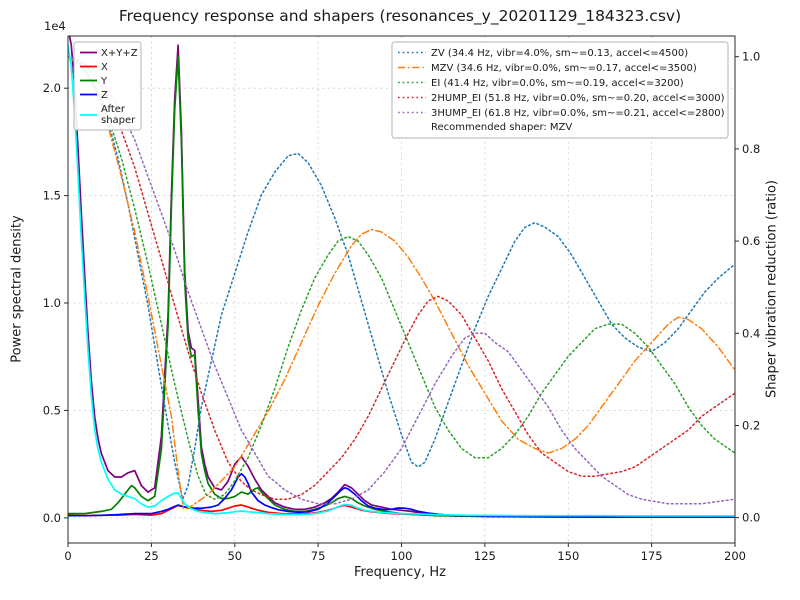 The height and width of the screenshot is (600, 800). What do you see at coordinates (751, 426) in the screenshot?
I see `y-right-tick-label: 0.2` at bounding box center [751, 426].